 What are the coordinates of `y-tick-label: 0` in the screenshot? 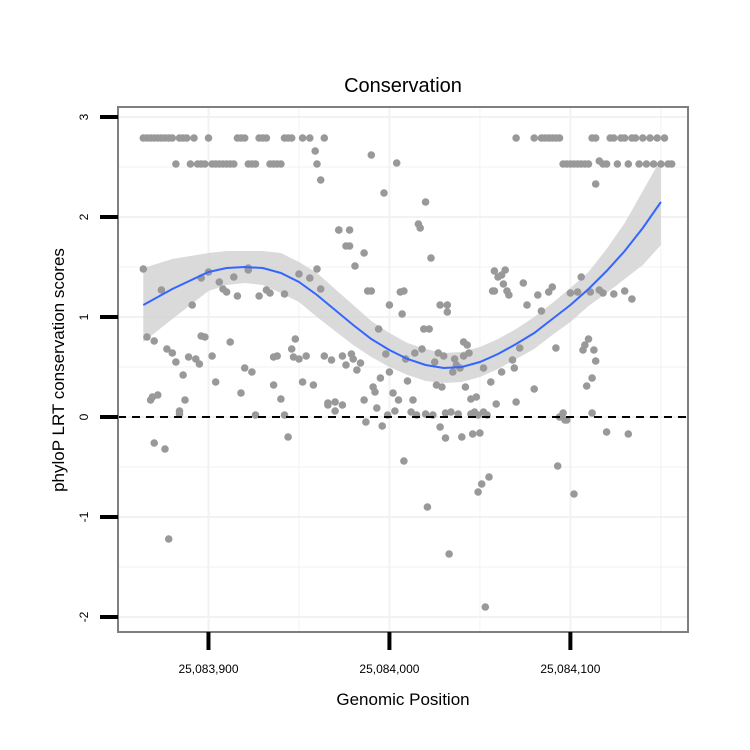 It's located at (84, 416).